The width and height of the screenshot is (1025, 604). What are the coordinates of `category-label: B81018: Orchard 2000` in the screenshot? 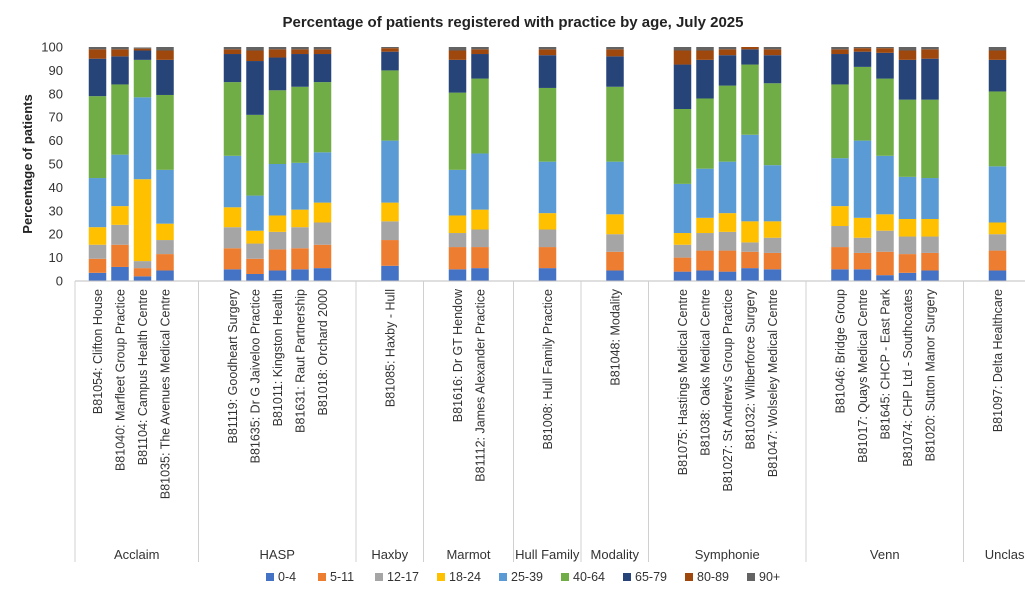 It's located at (323, 352).